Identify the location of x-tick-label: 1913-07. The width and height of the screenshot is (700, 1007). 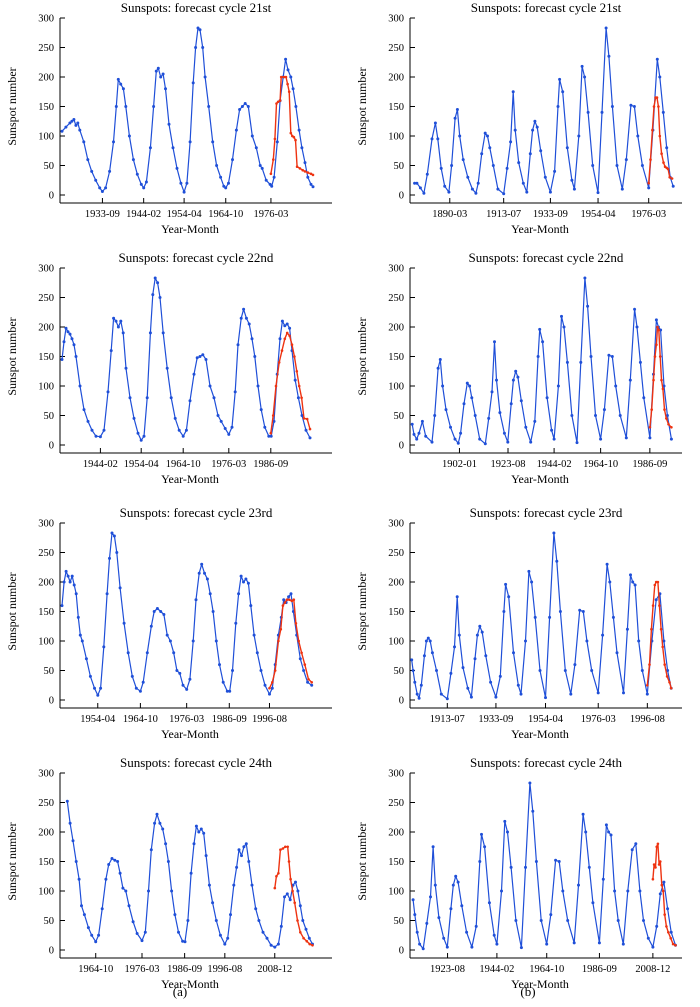
(447, 719).